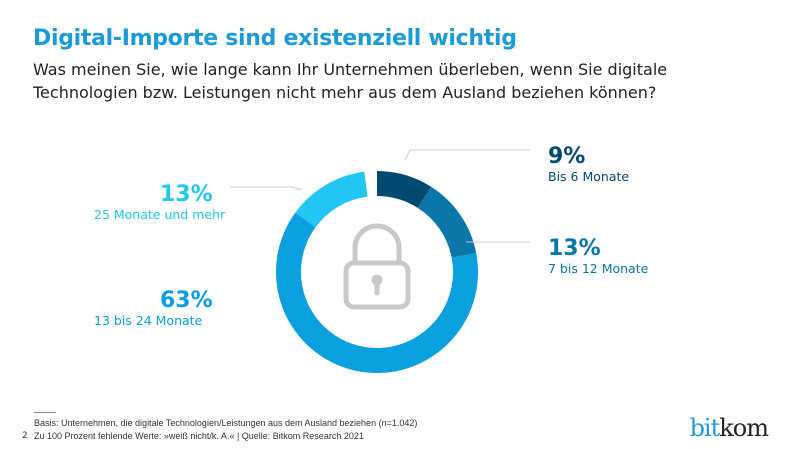  I want to click on slice-value: 63%, so click(186, 300).